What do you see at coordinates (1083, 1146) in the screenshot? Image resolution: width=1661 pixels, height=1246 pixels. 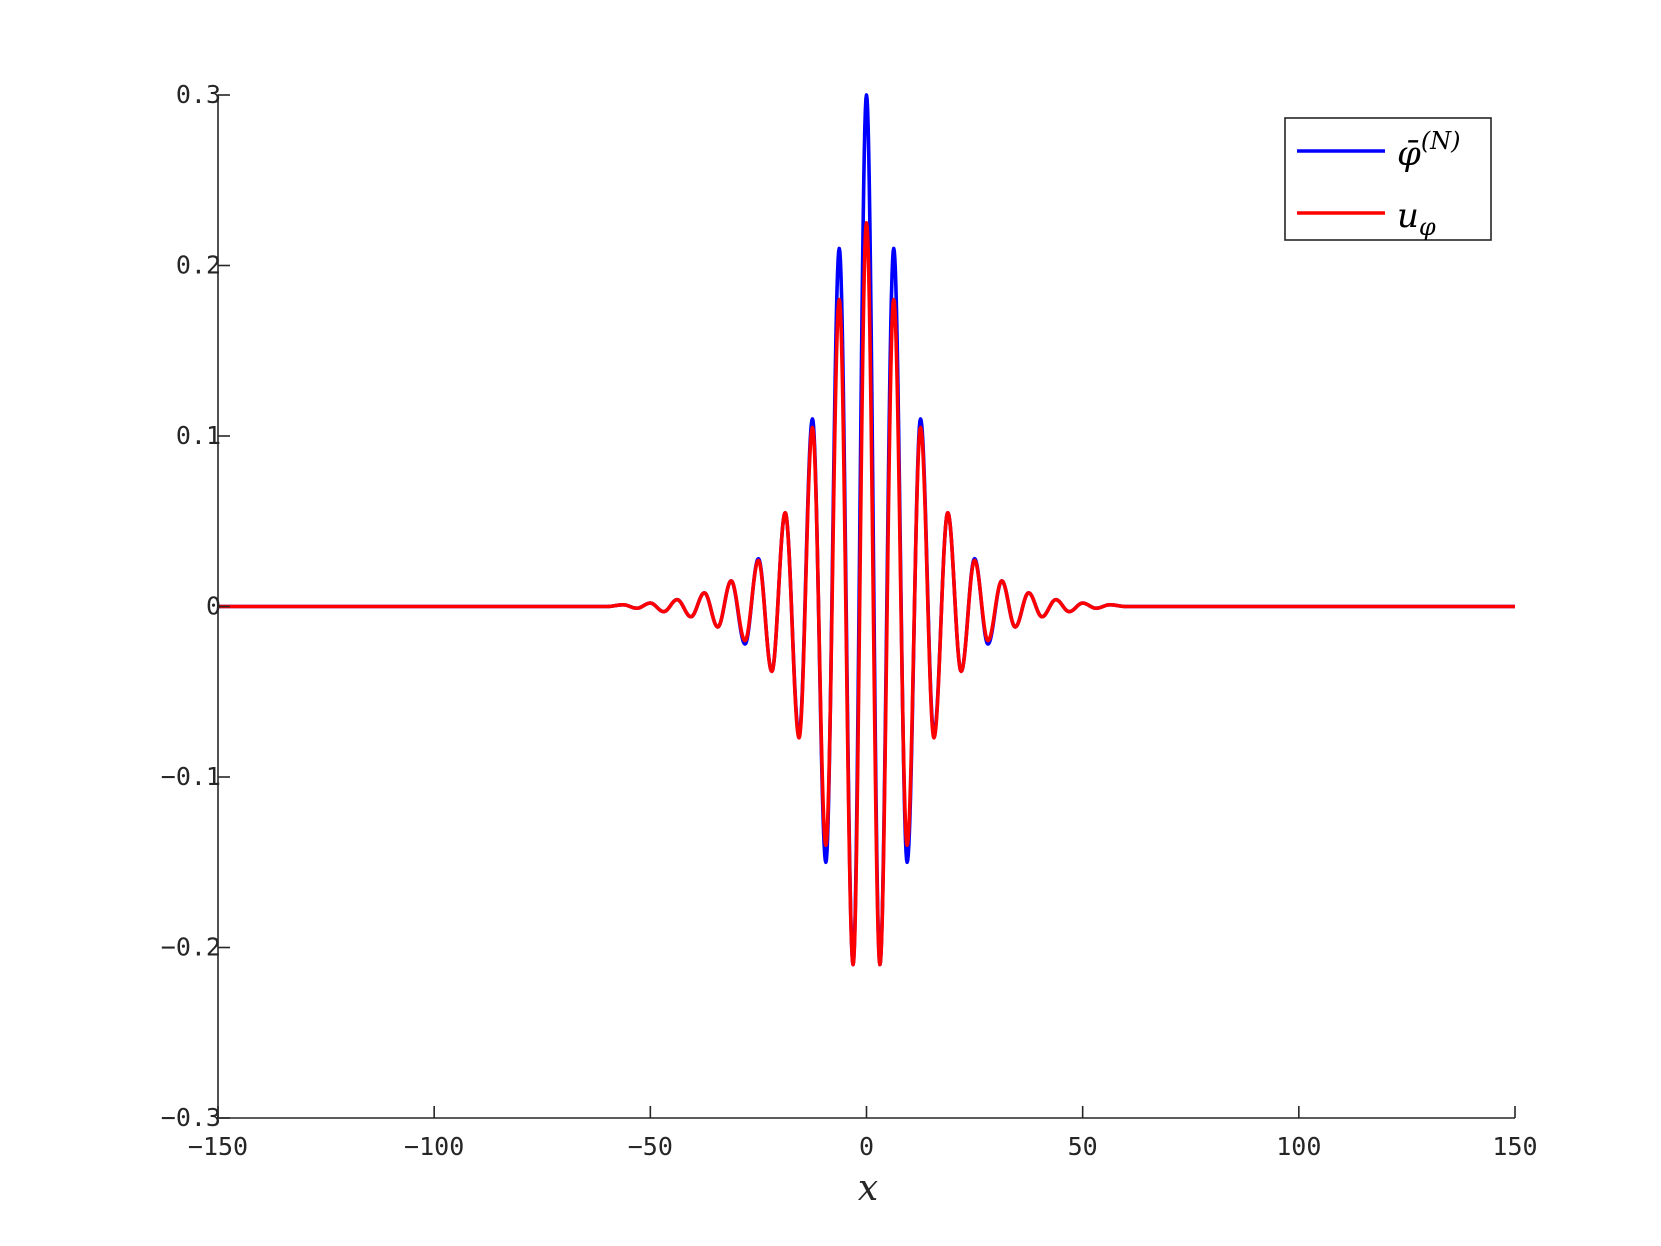 I see `x-tick-label: 50` at bounding box center [1083, 1146].